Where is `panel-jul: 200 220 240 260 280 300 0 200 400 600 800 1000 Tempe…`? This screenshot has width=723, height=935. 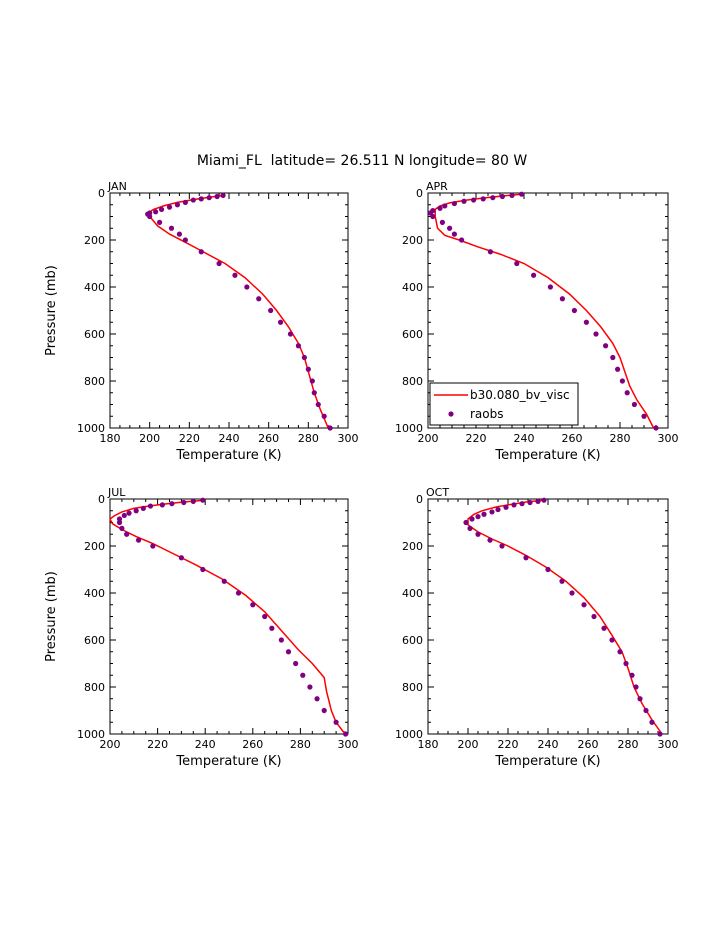 panel-jul: 200 220 240 260 280 300 0 200 400 600 800 1000 Tempe… is located at coordinates (201, 627).